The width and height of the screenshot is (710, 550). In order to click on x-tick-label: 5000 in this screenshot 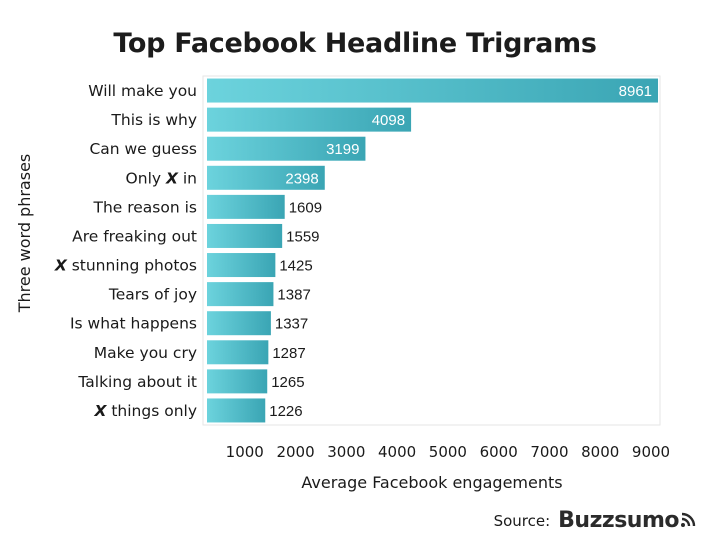, I will do `click(448, 452)`.